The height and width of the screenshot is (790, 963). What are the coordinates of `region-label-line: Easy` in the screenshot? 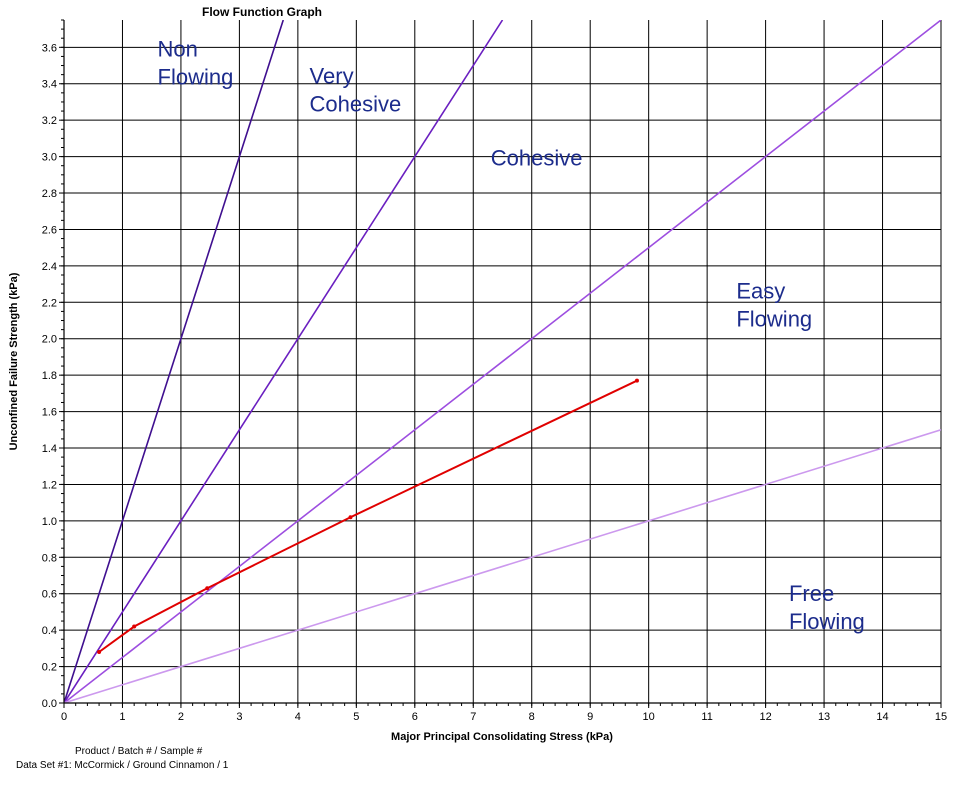 It's located at (760, 291).